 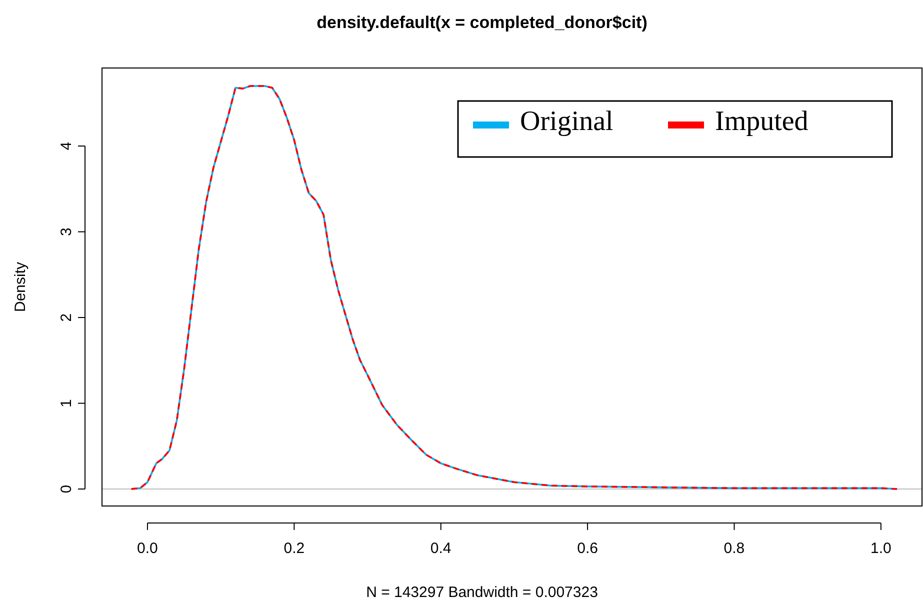 What do you see at coordinates (20, 287) in the screenshot?
I see `y-axis-title: Density` at bounding box center [20, 287].